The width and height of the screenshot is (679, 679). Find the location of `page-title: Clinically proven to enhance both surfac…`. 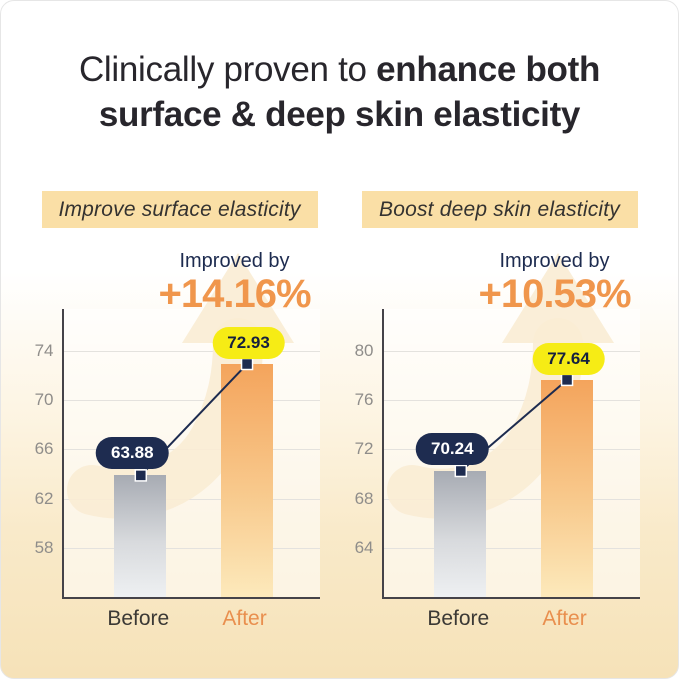

page-title: Clinically proven to enhance both surfac… is located at coordinates (339, 92).